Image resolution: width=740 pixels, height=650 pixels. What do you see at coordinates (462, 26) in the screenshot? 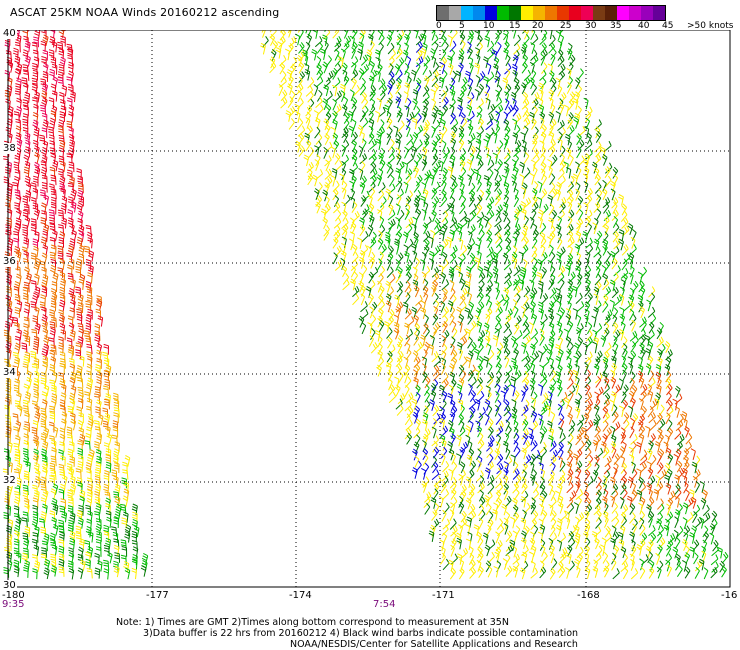
I see `legend-tick-label: 5` at bounding box center [462, 26].